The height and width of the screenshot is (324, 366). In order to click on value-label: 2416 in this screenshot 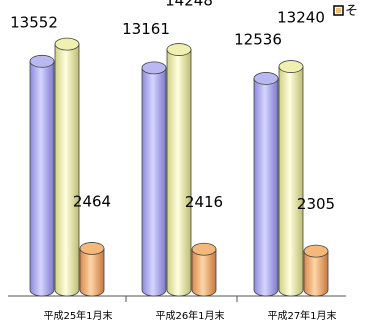, I will do `click(204, 202)`.